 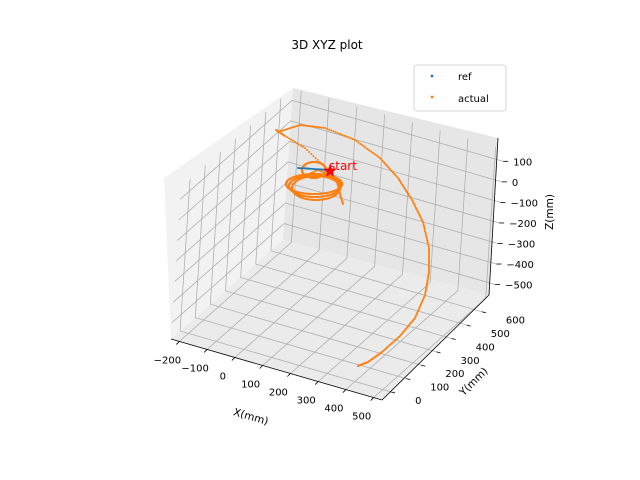 What do you see at coordinates (515, 183) in the screenshot?
I see `z-tick-label: 0` at bounding box center [515, 183].